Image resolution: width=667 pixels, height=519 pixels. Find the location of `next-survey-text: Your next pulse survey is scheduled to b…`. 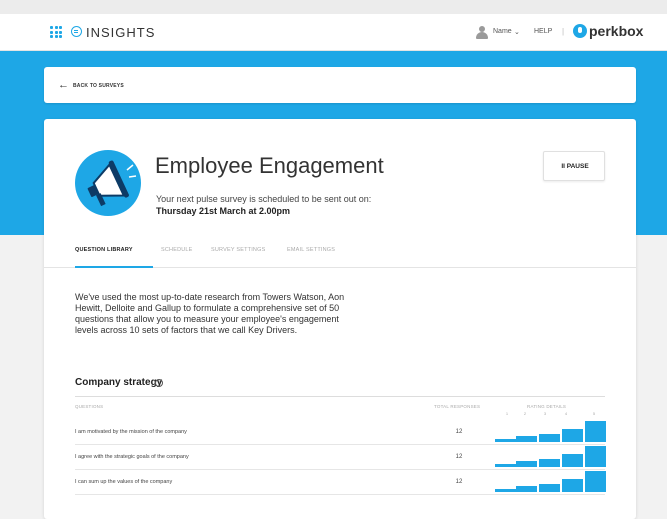

next-survey-text: Your next pulse survey is scheduled to b… is located at coordinates (264, 199).